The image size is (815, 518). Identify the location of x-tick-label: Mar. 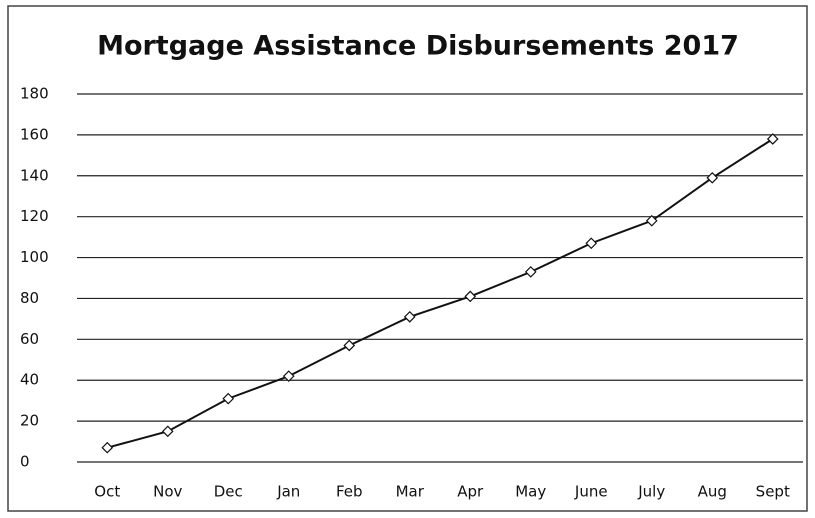
(410, 492).